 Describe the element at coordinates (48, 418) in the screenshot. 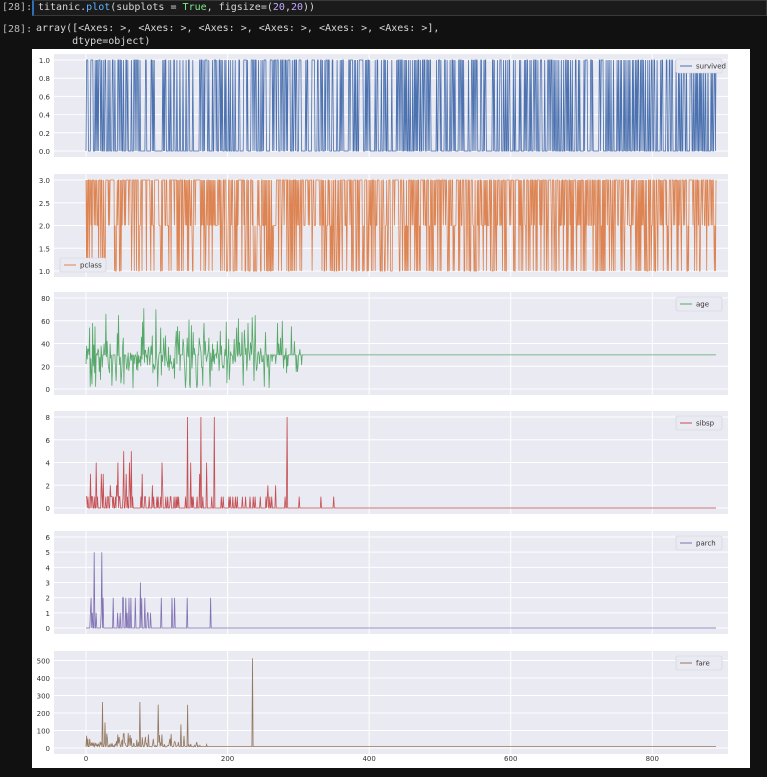

I see `y-tick-label: 8` at that location.